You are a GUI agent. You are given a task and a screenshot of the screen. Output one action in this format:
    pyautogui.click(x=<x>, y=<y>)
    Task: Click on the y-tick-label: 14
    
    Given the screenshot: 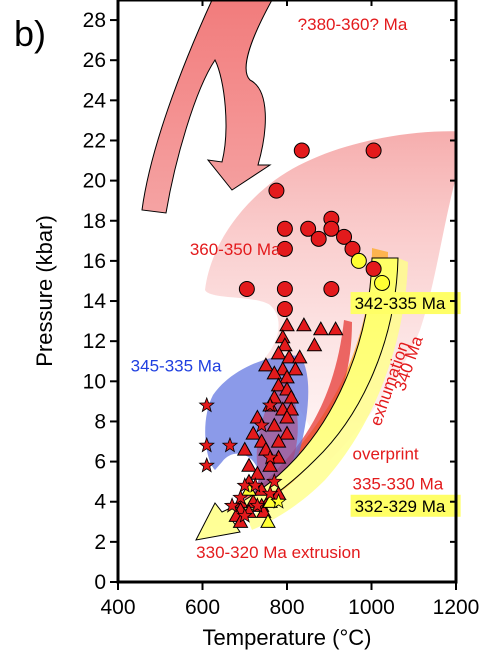 What is the action you would take?
    pyautogui.click(x=95, y=301)
    